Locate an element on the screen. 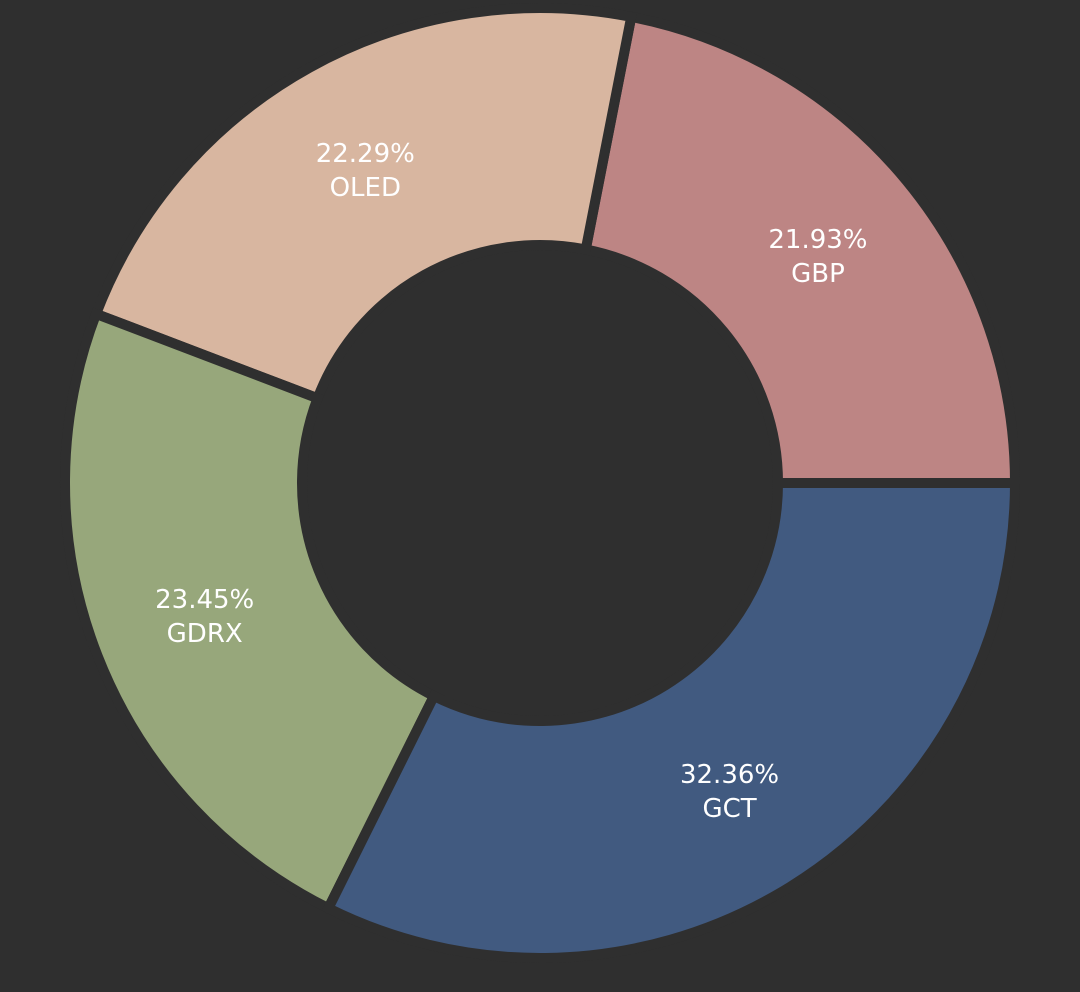 The image size is (1080, 992). slice-gbp-category-label: GBP is located at coordinates (818, 274).